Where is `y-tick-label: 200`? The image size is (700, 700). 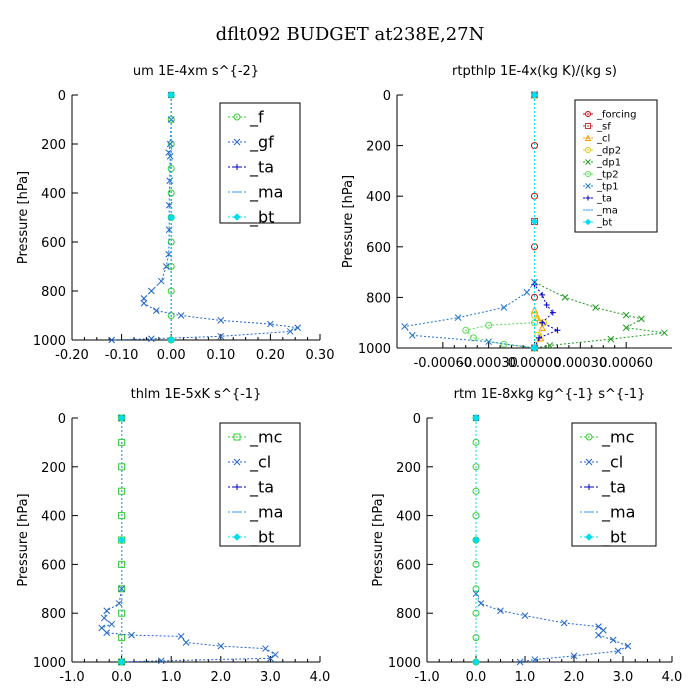 y-tick-label: 200 is located at coordinates (53, 145).